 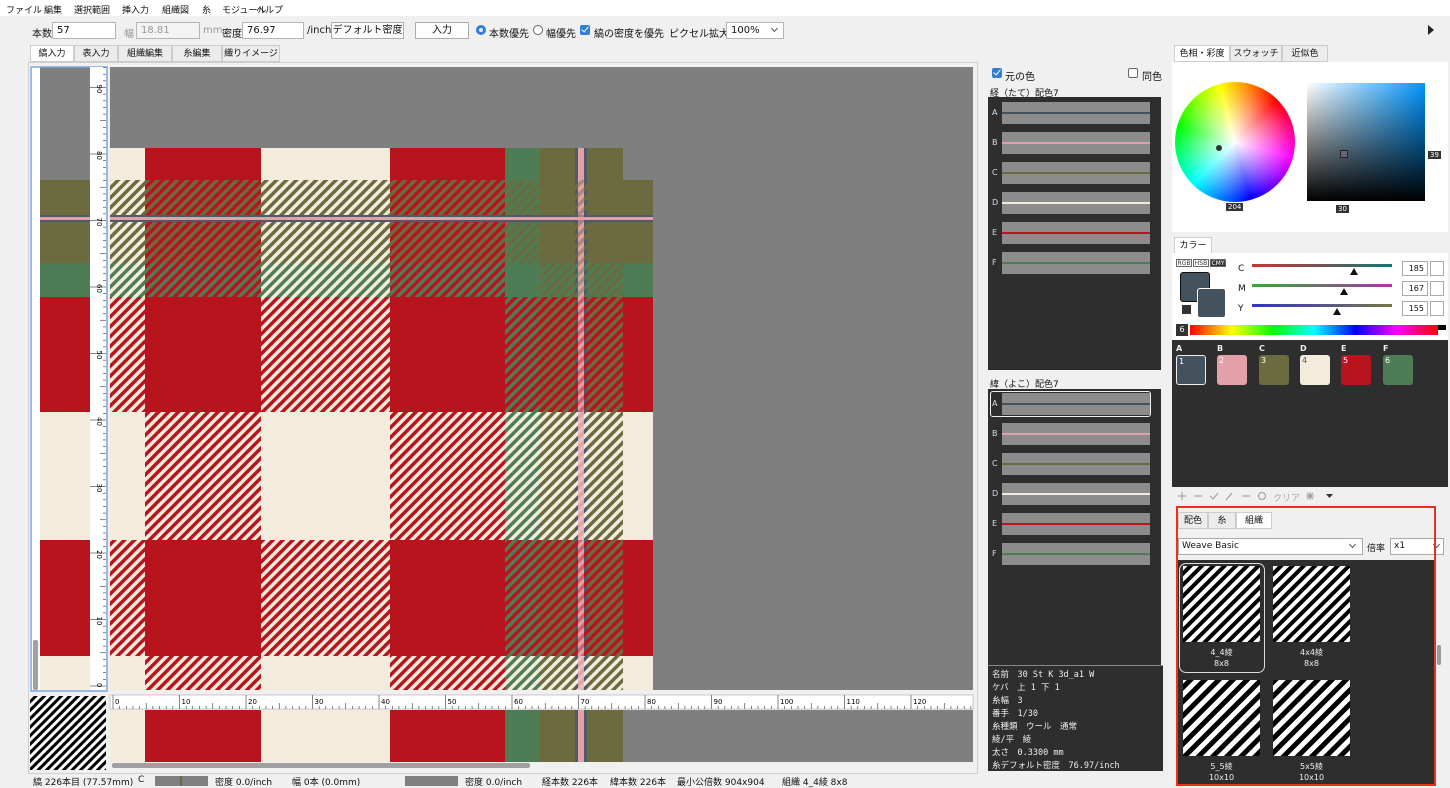 I want to click on star-icon, so click(x=1310, y=496).